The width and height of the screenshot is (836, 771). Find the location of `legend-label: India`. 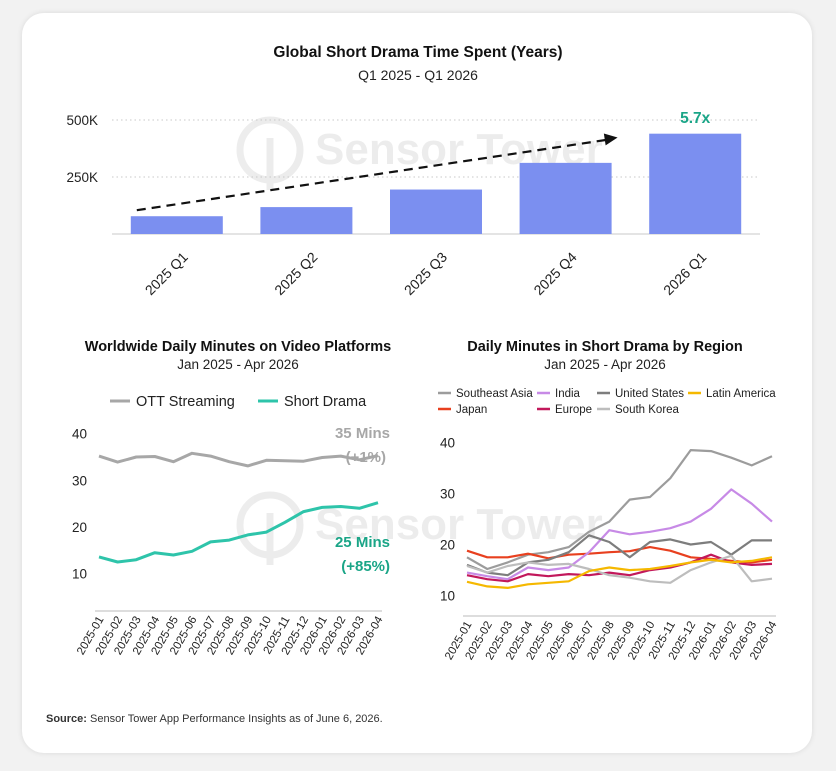

legend-label: India is located at coordinates (568, 394).